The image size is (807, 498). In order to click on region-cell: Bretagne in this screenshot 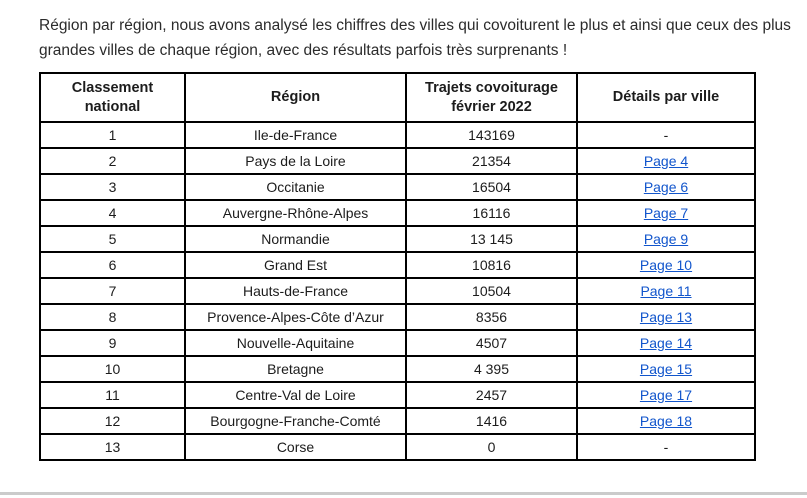, I will do `click(295, 369)`.